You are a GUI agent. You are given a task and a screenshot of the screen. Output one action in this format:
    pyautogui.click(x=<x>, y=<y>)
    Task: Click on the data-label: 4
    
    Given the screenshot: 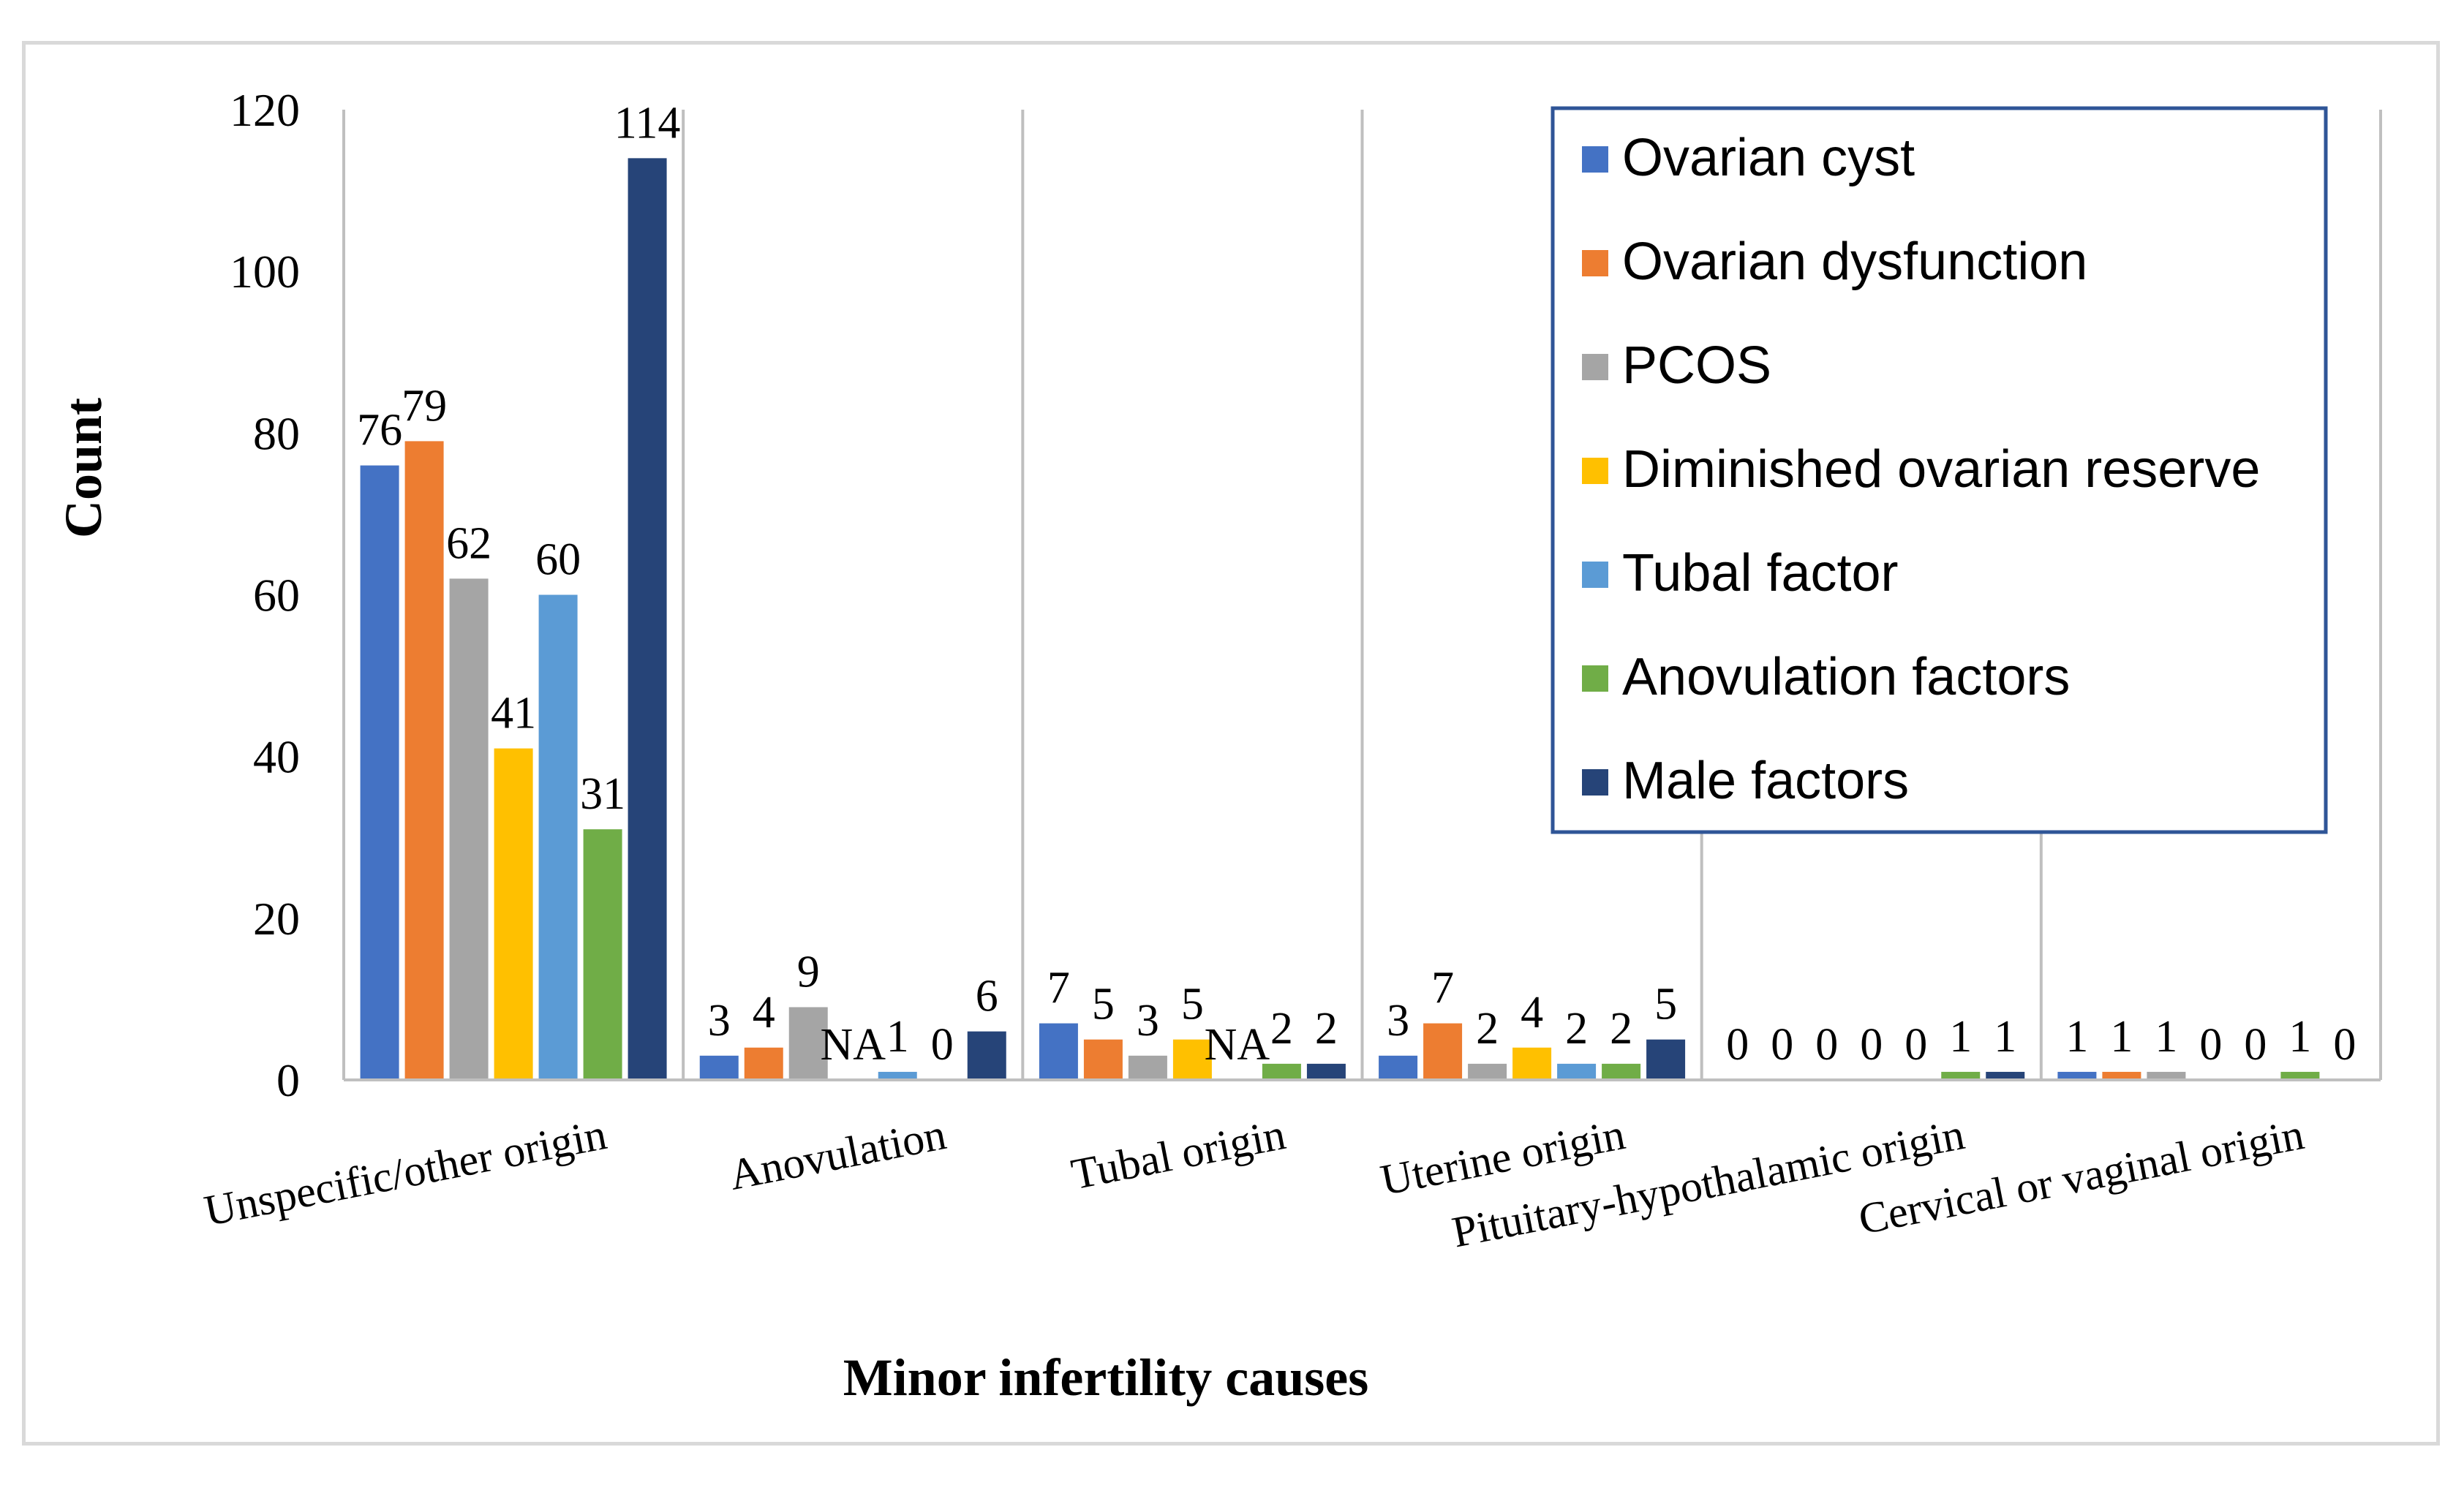 What is the action you would take?
    pyautogui.click(x=764, y=1013)
    